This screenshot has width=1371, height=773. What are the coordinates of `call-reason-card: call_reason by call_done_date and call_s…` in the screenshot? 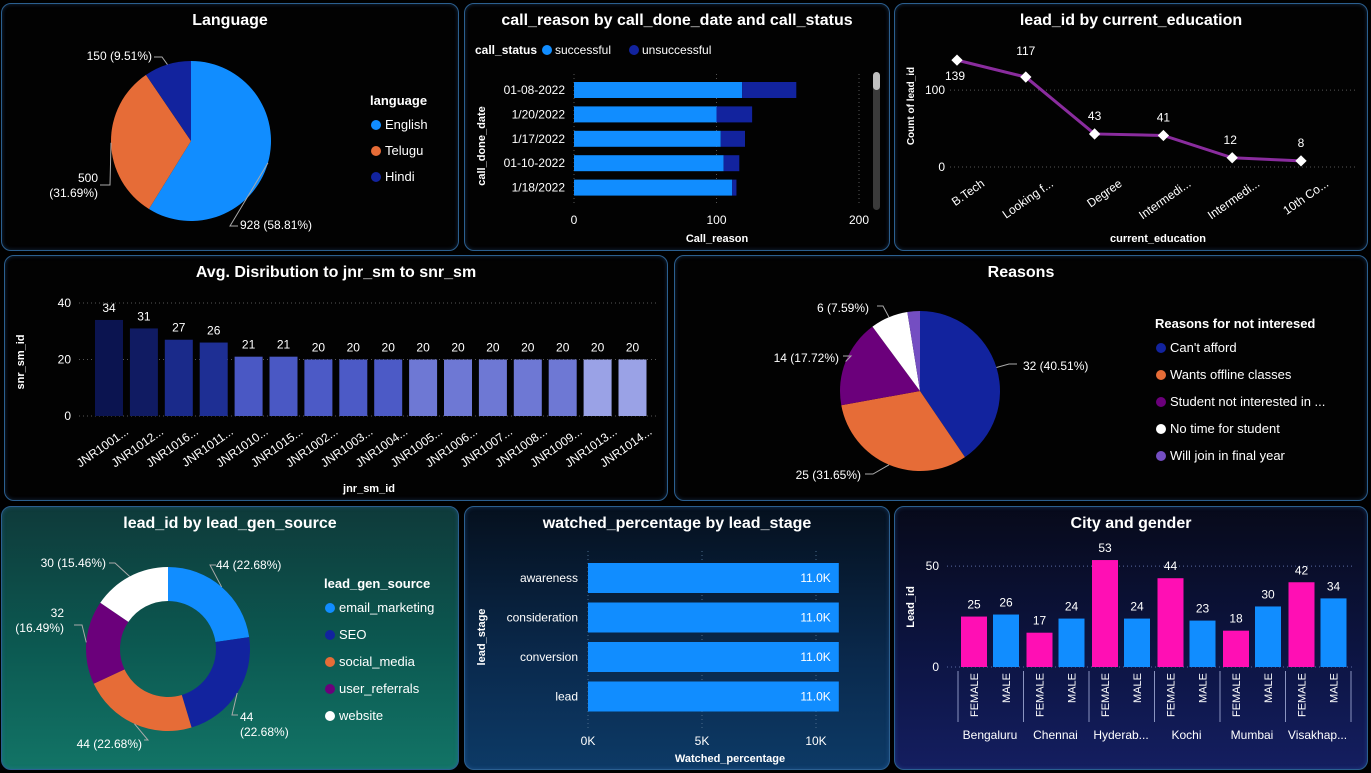 It's located at (677, 127).